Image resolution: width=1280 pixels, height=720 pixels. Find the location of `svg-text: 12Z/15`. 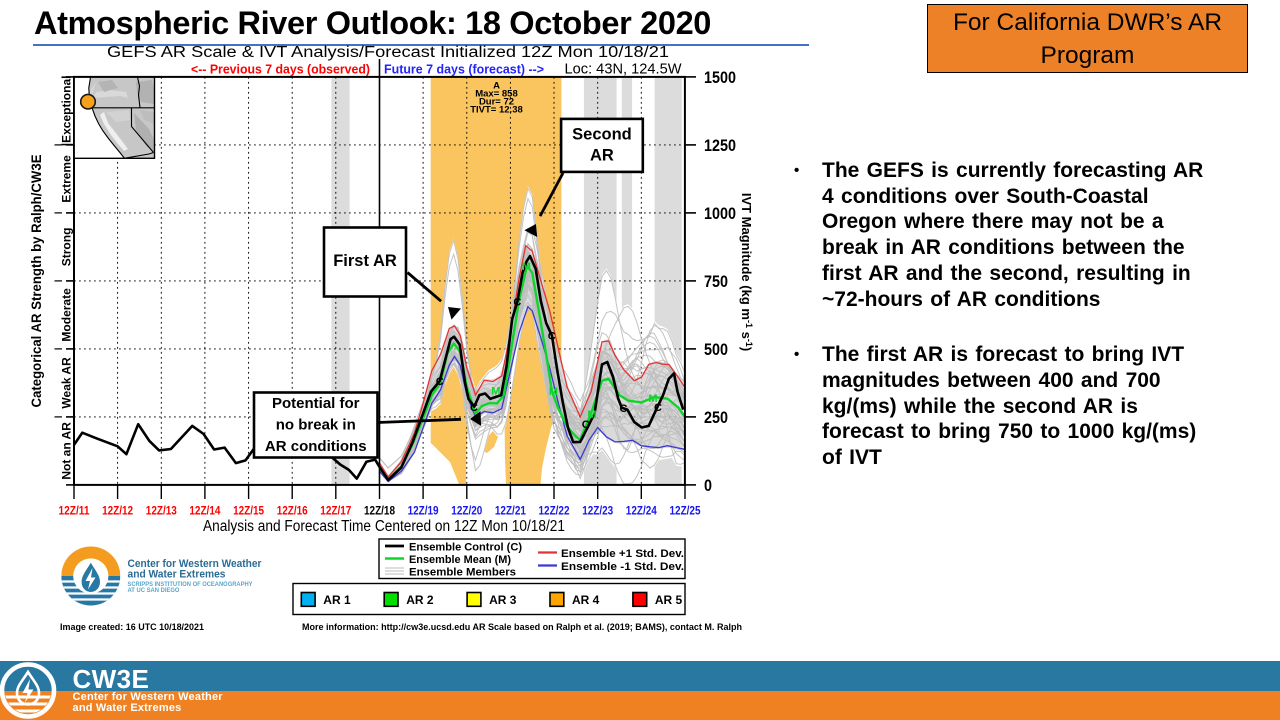

svg-text: 12Z/15 is located at coordinates (248, 511).